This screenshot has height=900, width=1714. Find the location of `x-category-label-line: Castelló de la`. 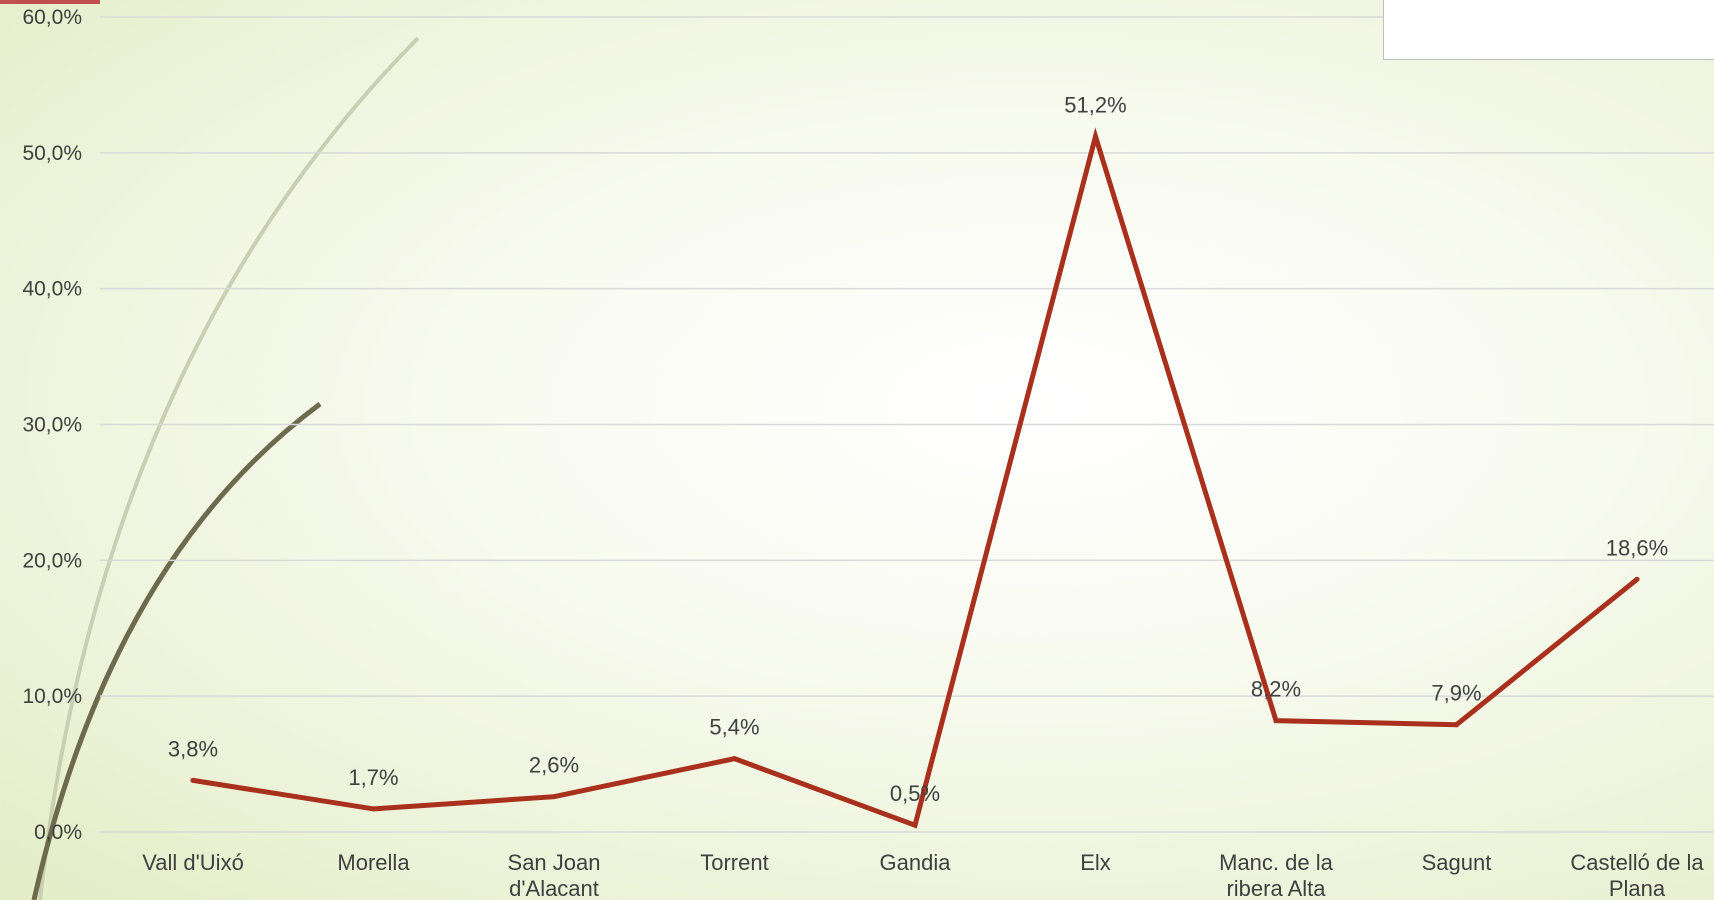

x-category-label-line: Castelló de la is located at coordinates (1637, 862).